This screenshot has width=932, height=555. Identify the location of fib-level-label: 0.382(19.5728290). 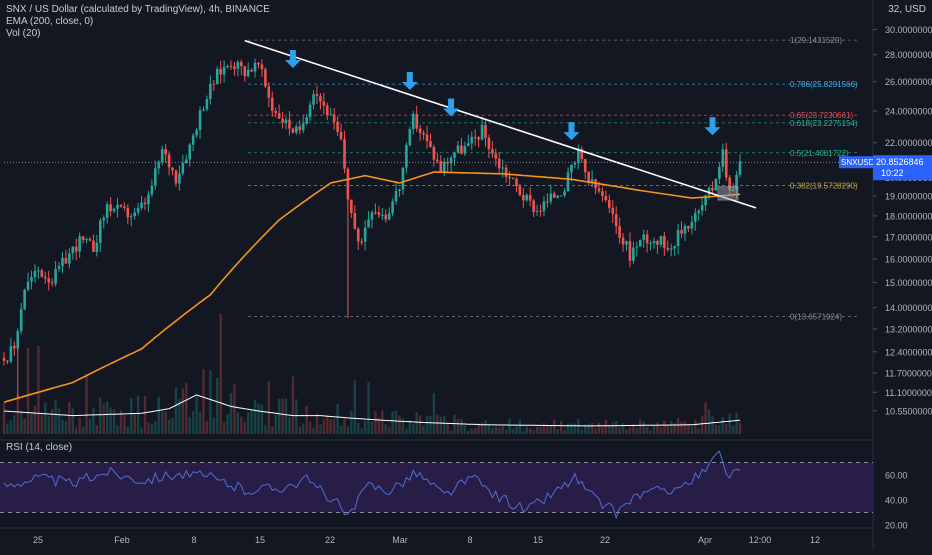
(824, 185).